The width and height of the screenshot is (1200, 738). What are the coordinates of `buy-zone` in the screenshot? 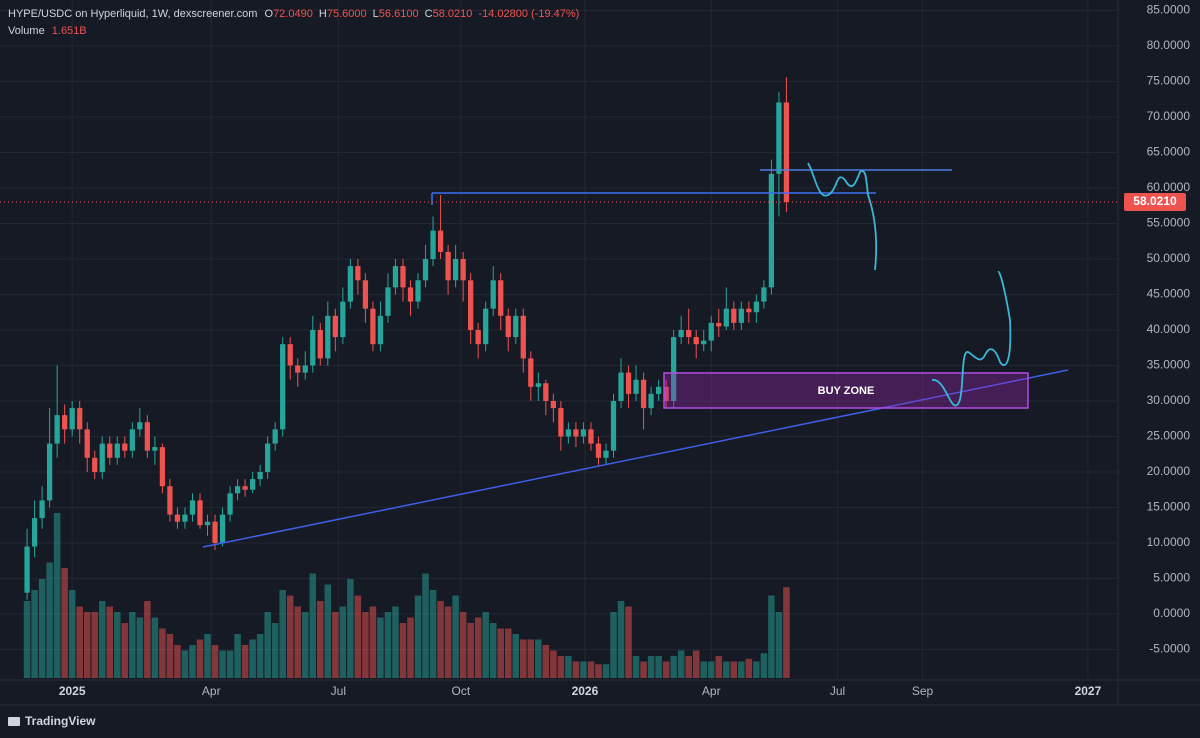 It's located at (846, 390).